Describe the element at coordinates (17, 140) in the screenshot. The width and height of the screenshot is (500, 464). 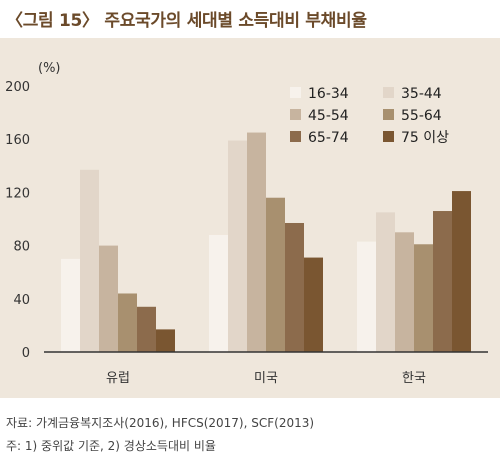
I see `y-tick-label: 160` at that location.